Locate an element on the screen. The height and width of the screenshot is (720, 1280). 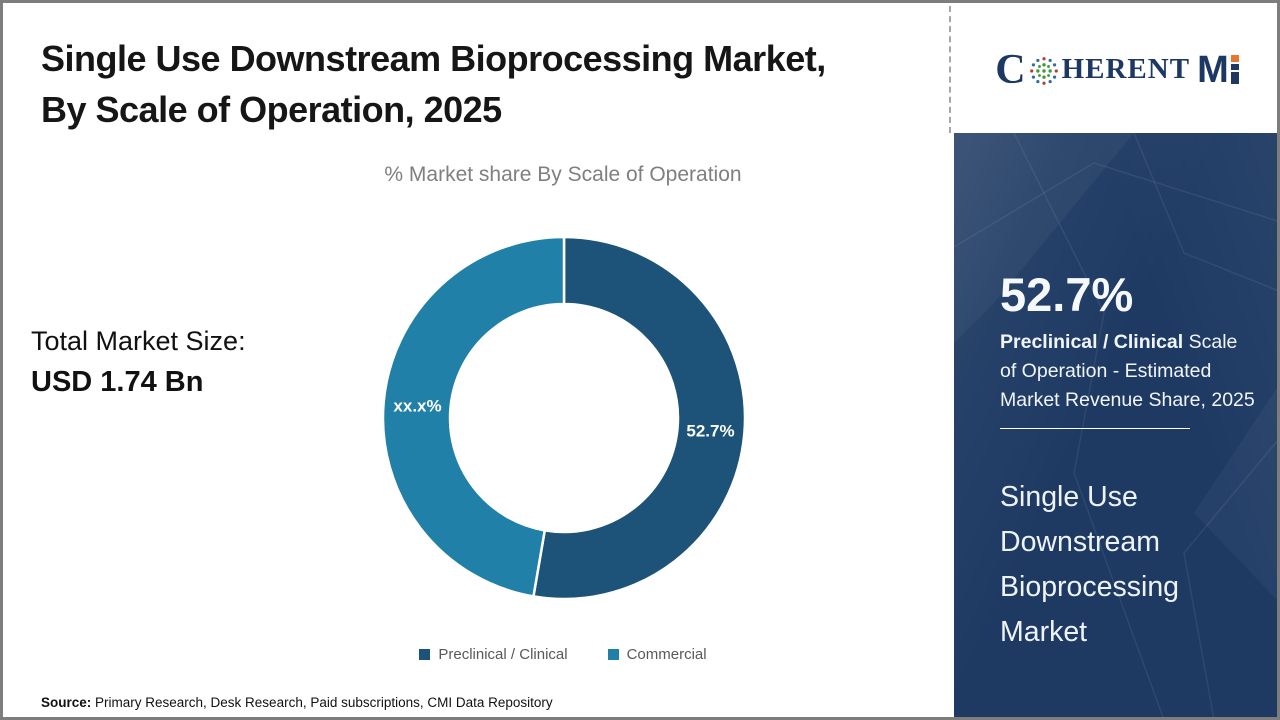
logo-box: C is located at coordinates (1115, 69).